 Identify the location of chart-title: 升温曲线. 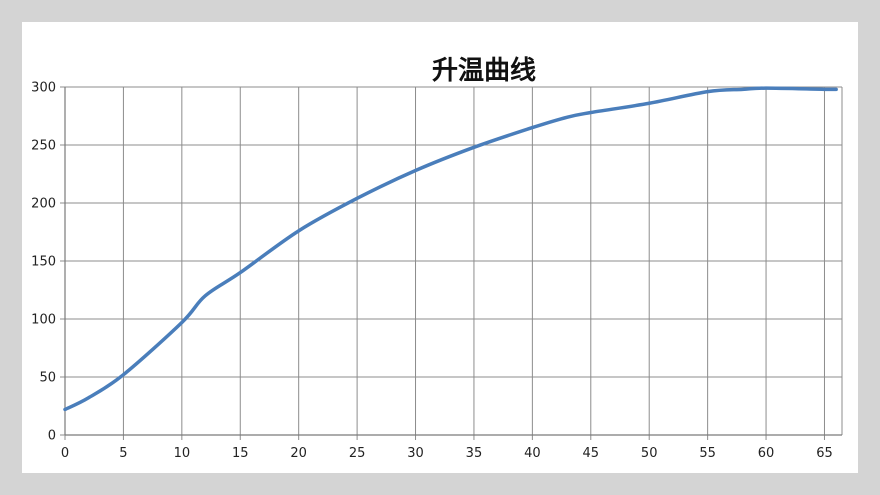
(483, 71).